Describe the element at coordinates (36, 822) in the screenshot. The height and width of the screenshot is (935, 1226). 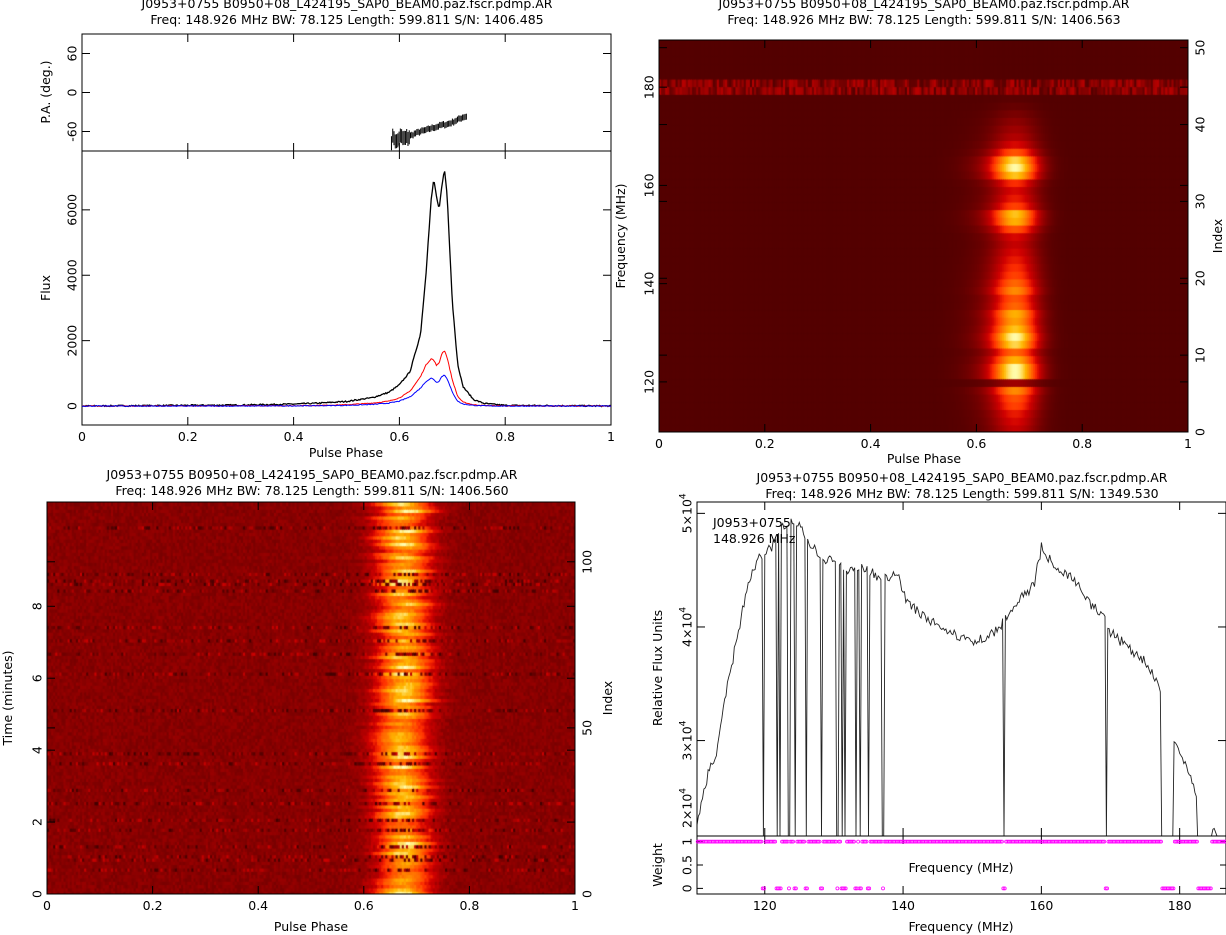
I see `pt-time-tick-label: 2` at that location.